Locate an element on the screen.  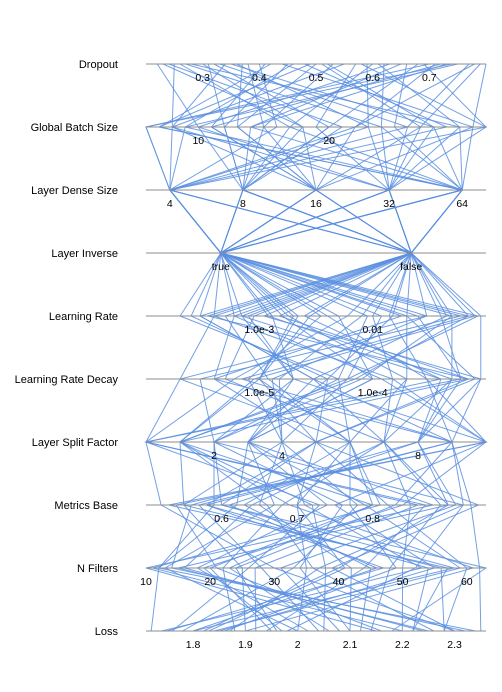
tick-label-loss-5: 2.3 is located at coordinates (454, 645).